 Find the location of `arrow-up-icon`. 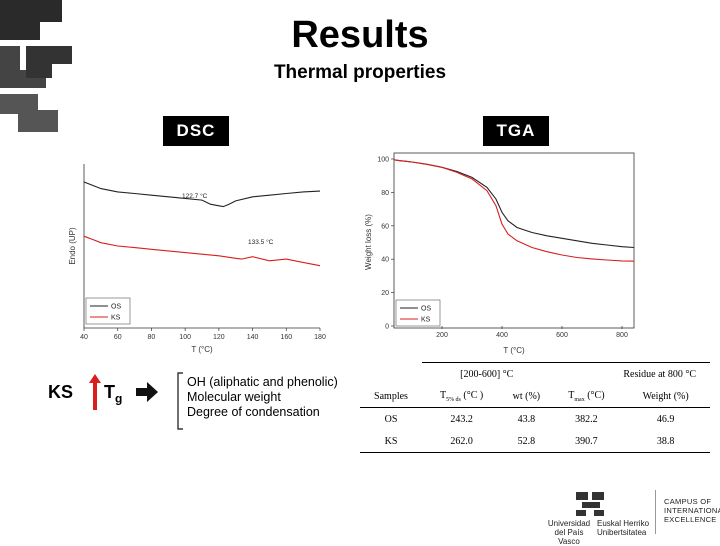

arrow-up-icon is located at coordinates (95, 392).